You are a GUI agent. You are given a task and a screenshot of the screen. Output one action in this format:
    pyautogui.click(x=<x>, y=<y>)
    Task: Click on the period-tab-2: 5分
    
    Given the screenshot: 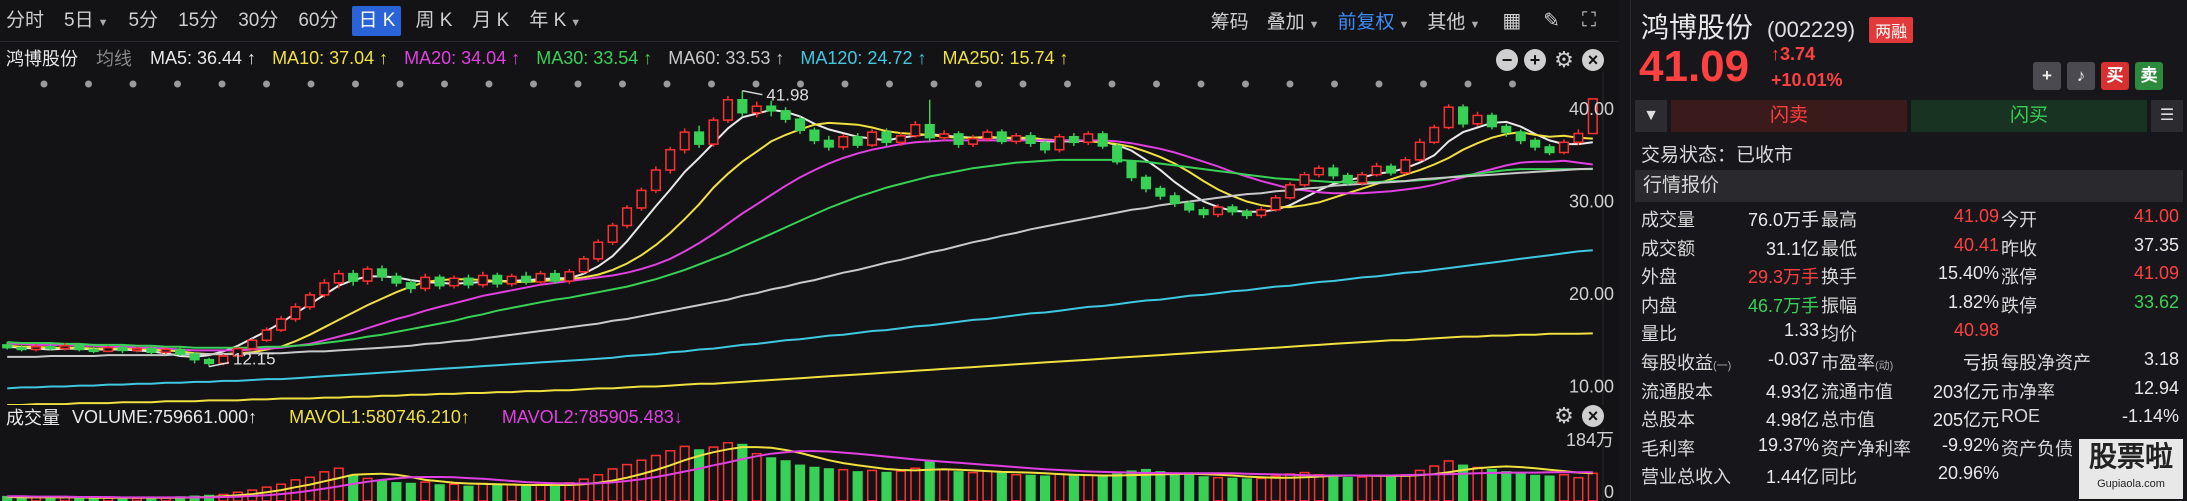 What is the action you would take?
    pyautogui.click(x=143, y=21)
    